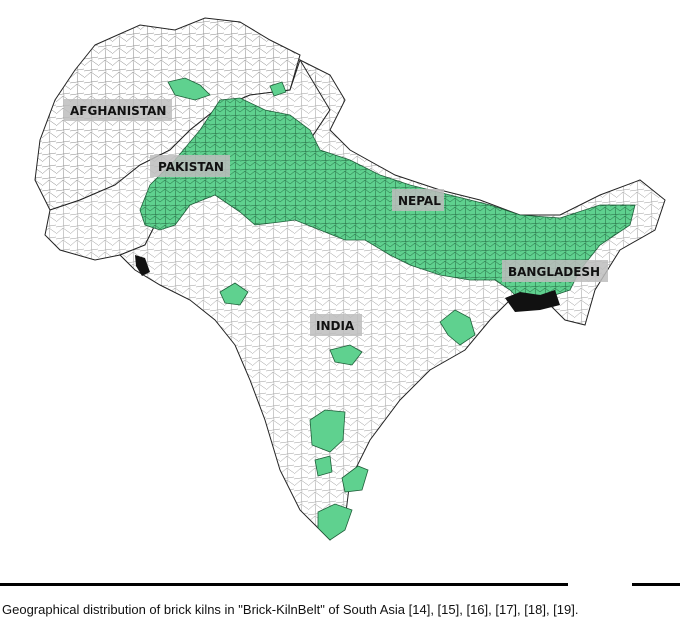  I want to click on label-bangladesh: BANGLADESH, so click(555, 271).